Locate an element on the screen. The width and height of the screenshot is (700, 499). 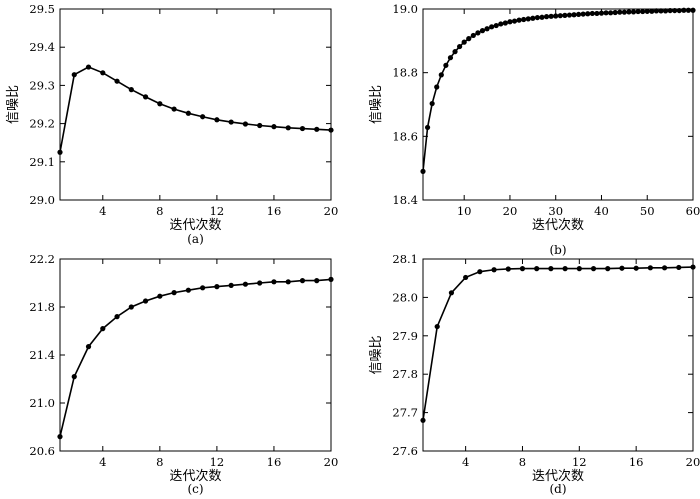
y-tick-label: 29.3 is located at coordinates (42, 85).